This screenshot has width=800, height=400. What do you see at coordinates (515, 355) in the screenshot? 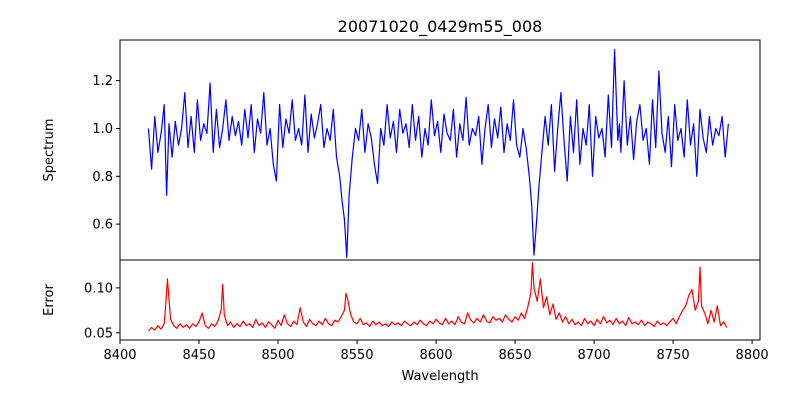
I see `x-tick-label-5: 8650` at bounding box center [515, 355].